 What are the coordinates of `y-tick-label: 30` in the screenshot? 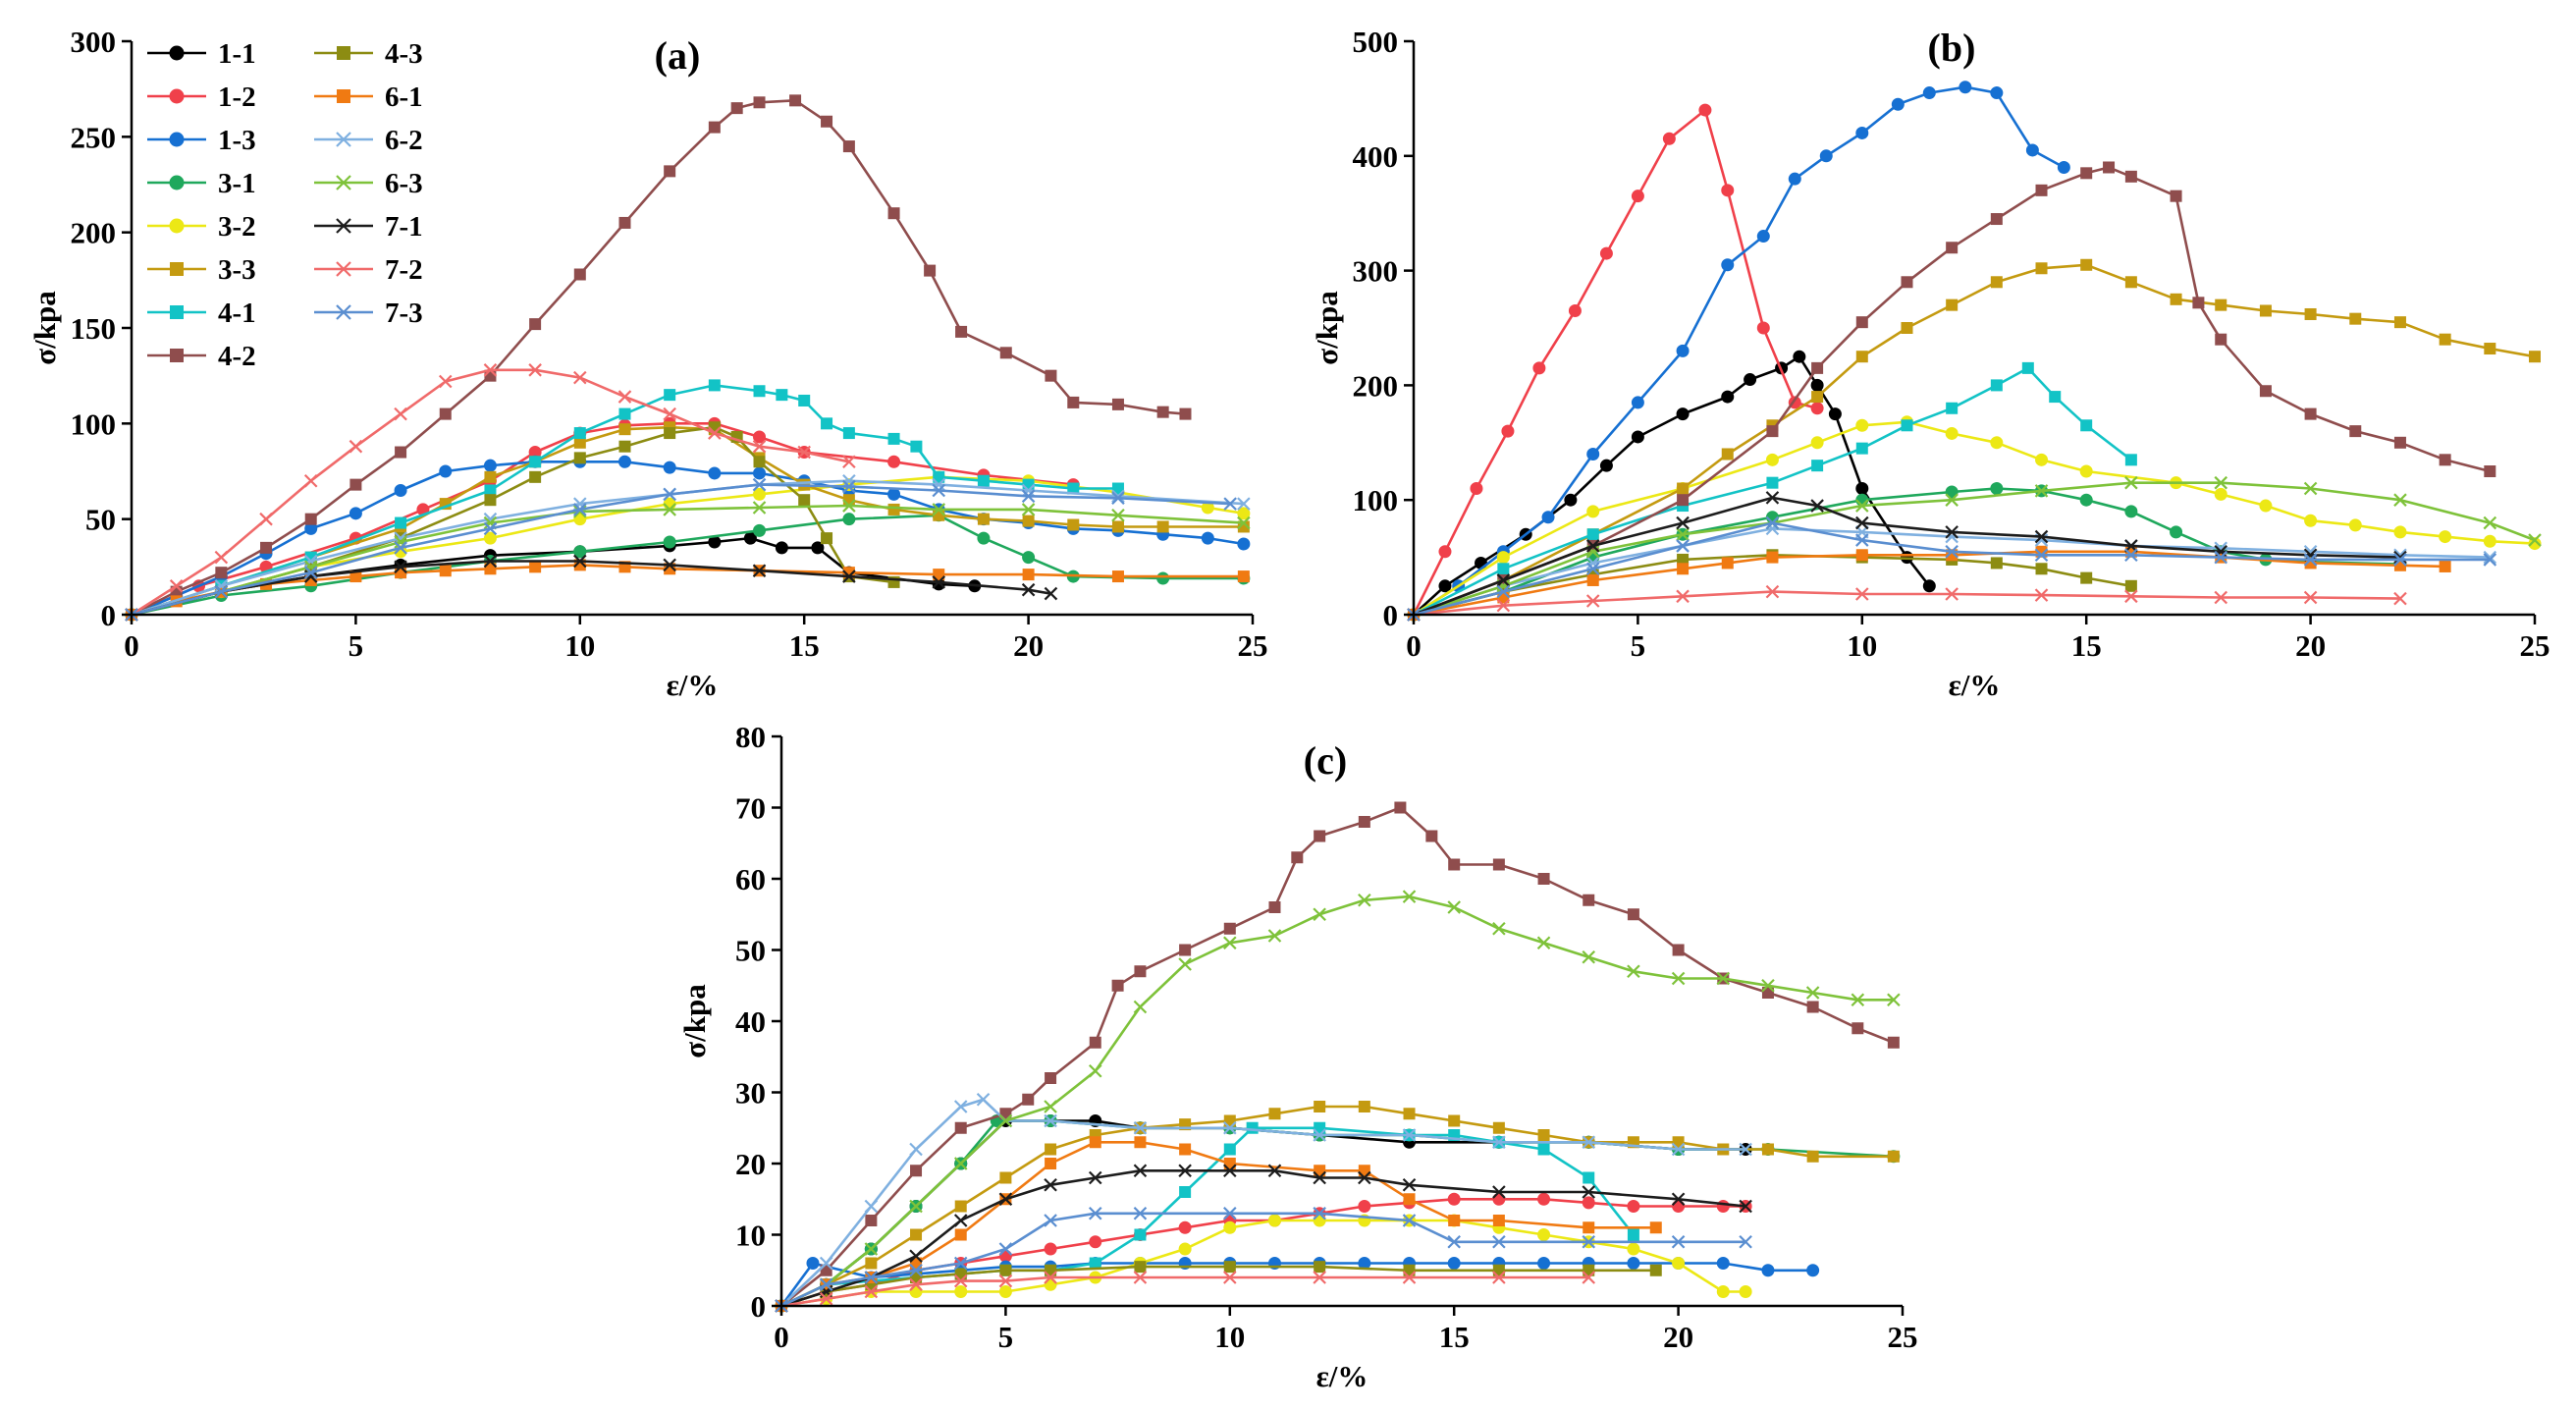 It's located at (750, 1093).